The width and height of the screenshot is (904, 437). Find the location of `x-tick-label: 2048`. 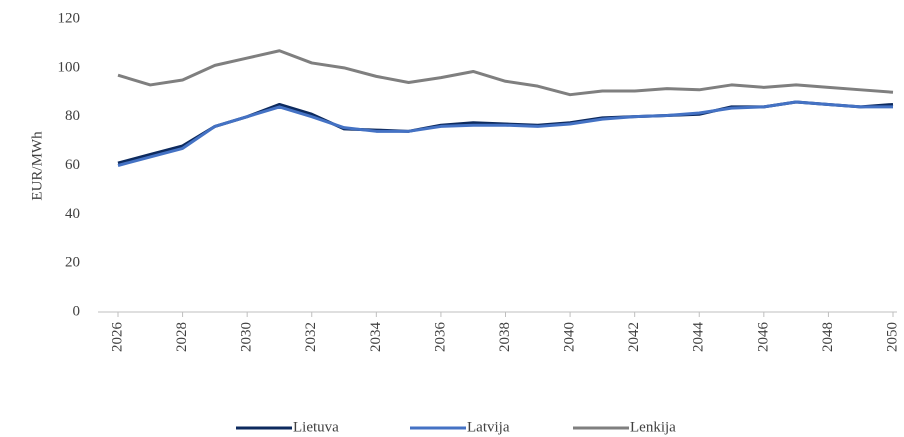

x-tick-label: 2048 is located at coordinates (828, 337).